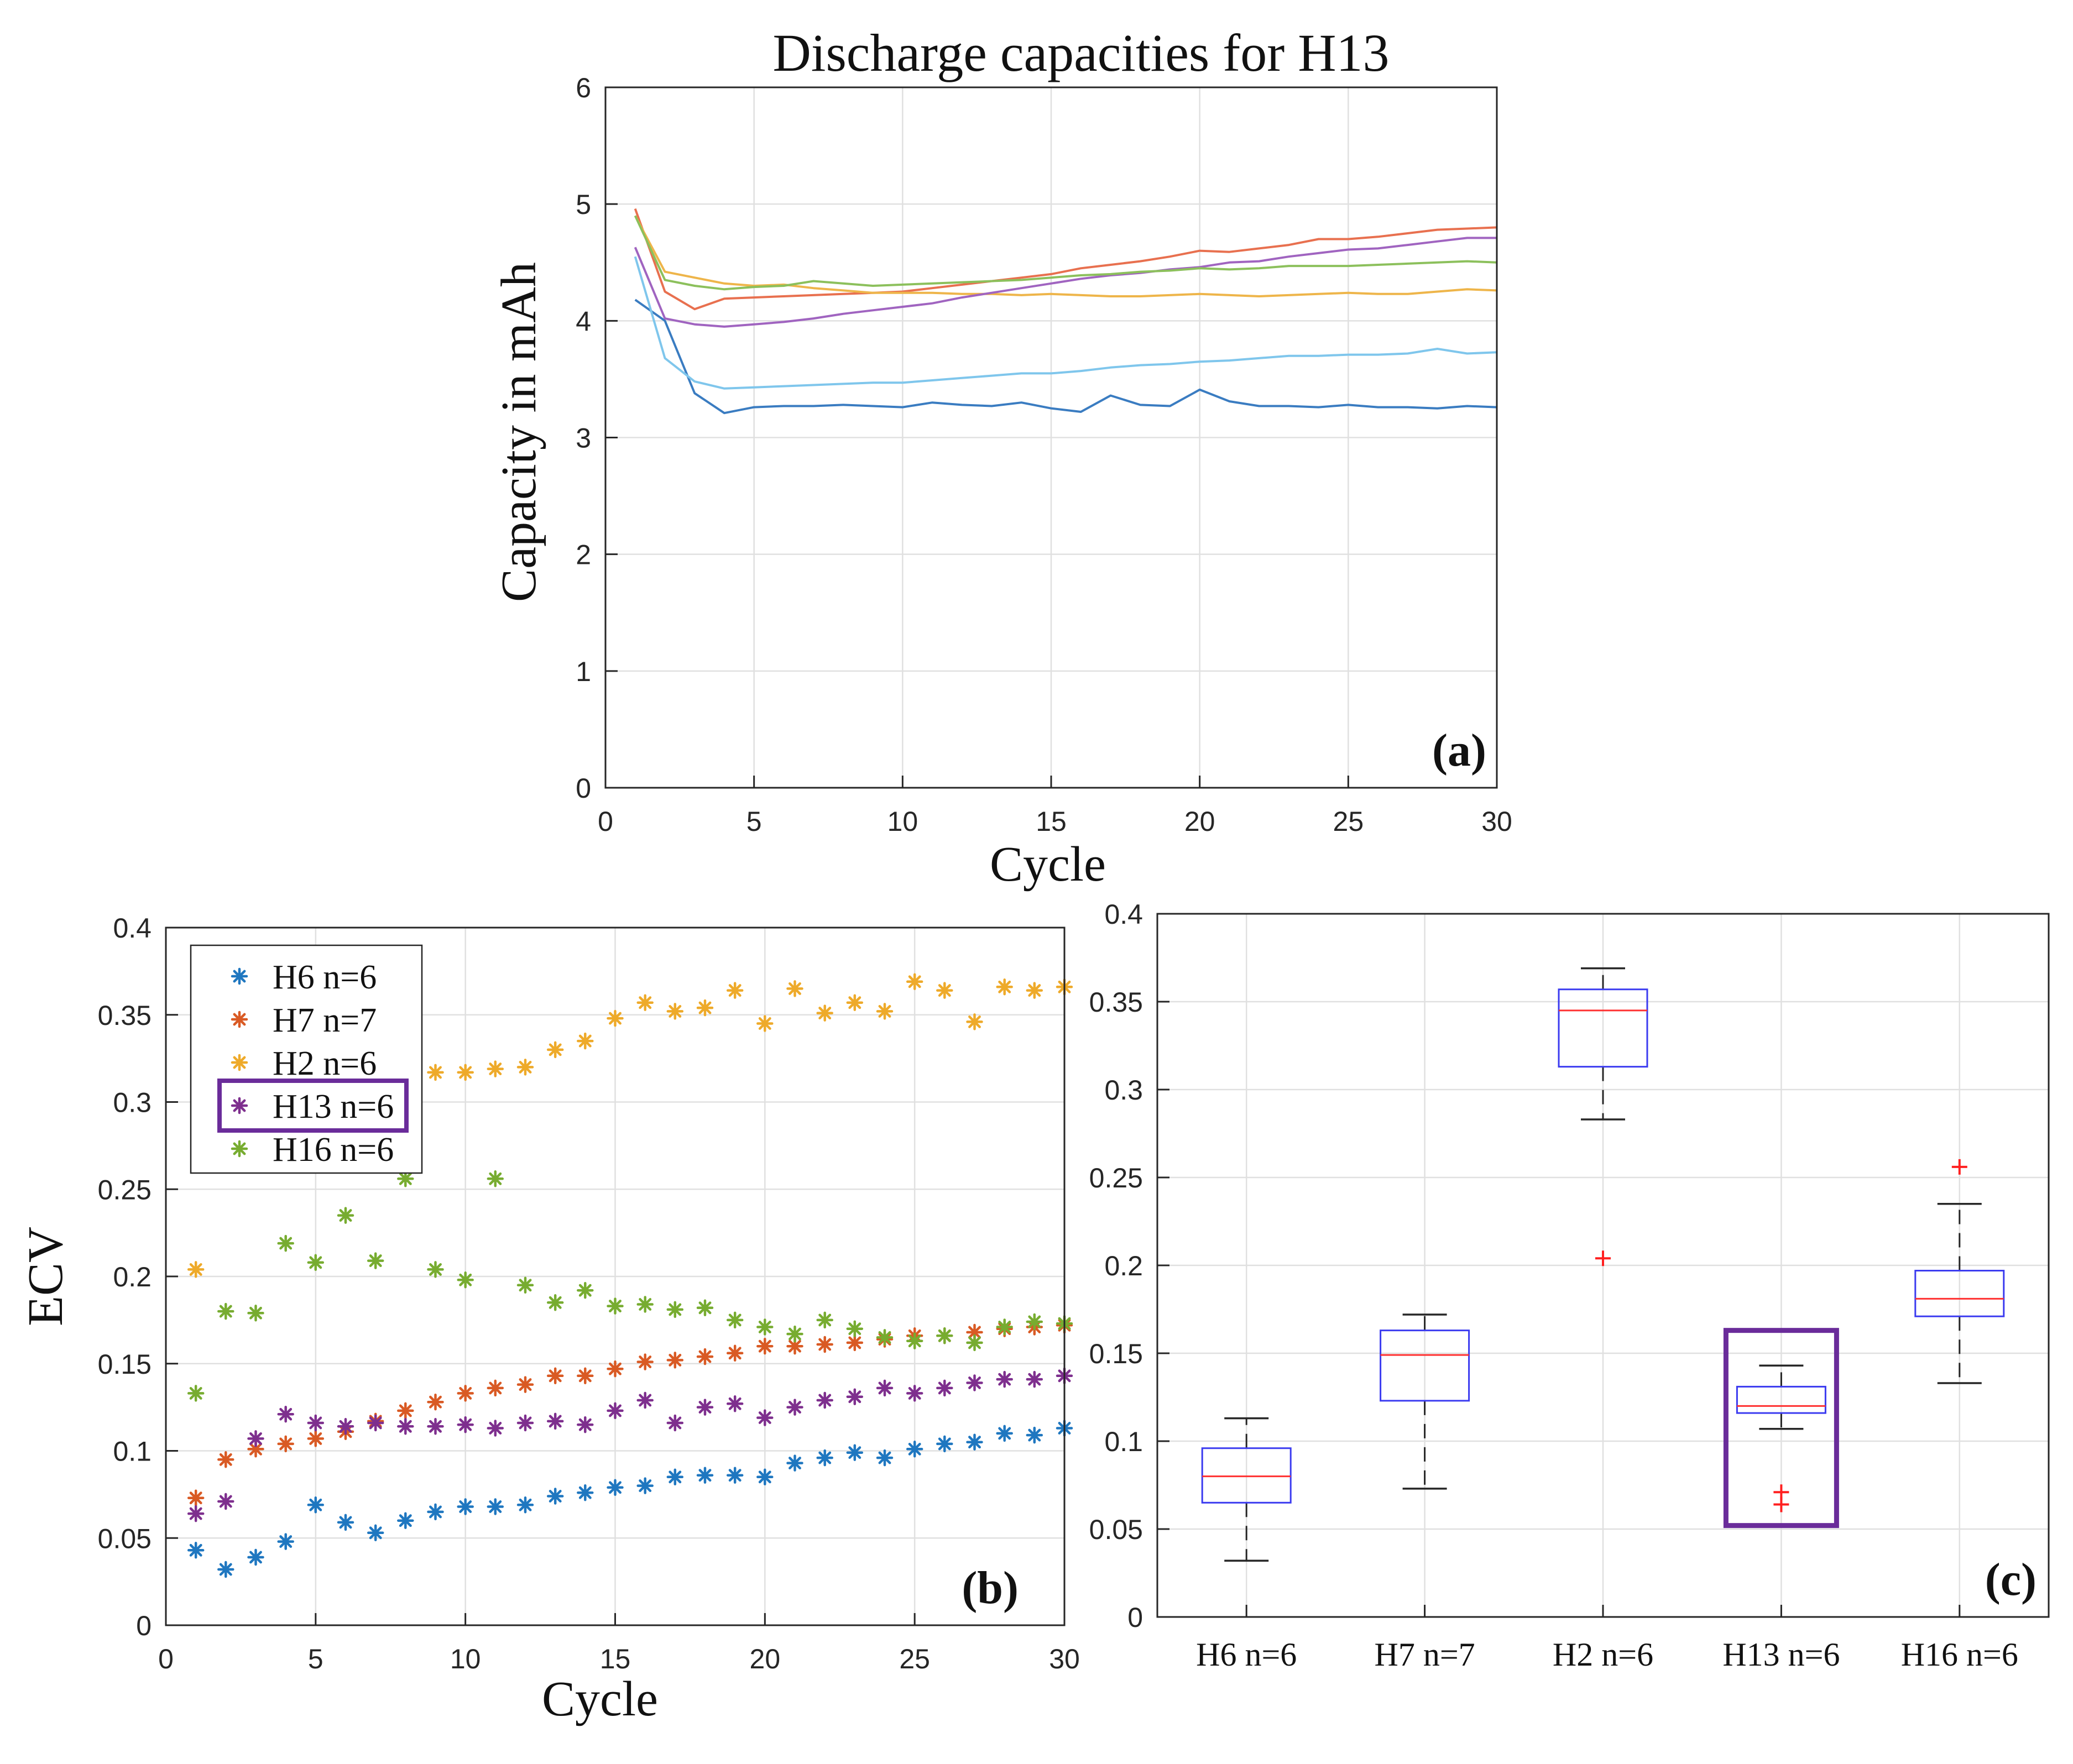 The image size is (2073, 1764). Describe the element at coordinates (583, 671) in the screenshot. I see `y-tick-label: 1` at that location.